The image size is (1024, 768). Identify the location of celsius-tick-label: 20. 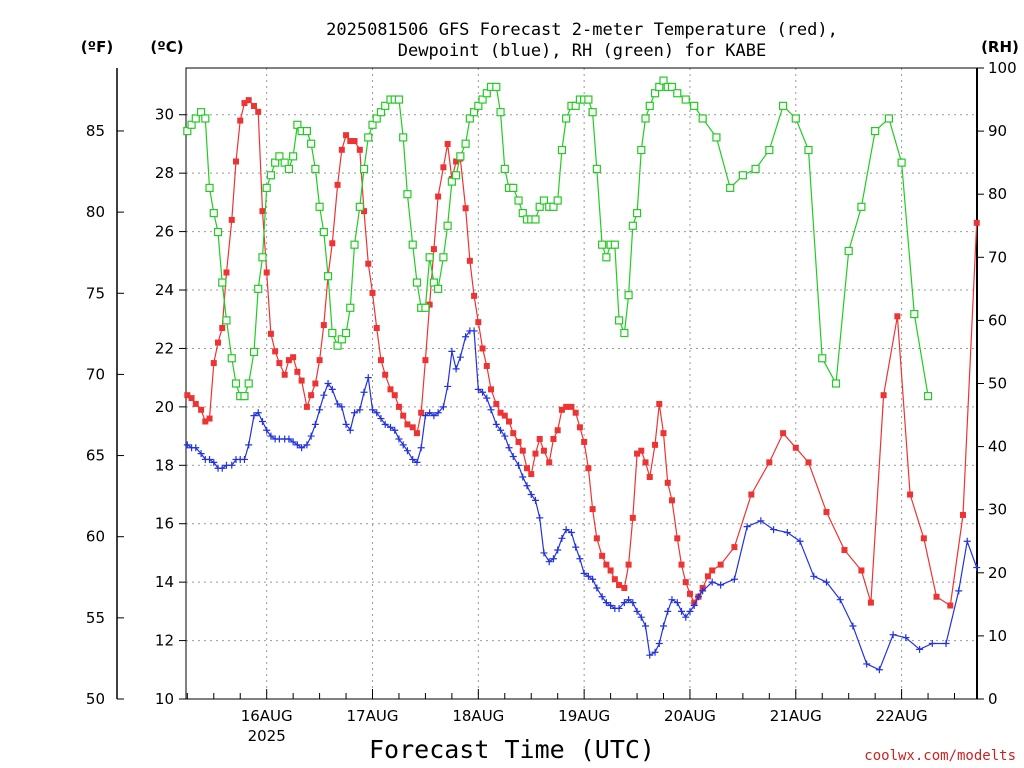
(164, 407).